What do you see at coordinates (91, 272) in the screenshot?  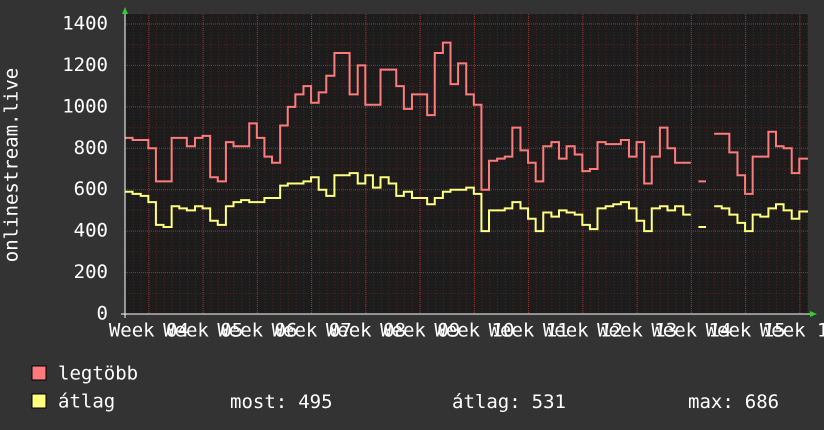 I see `y-tick-label: 200` at bounding box center [91, 272].